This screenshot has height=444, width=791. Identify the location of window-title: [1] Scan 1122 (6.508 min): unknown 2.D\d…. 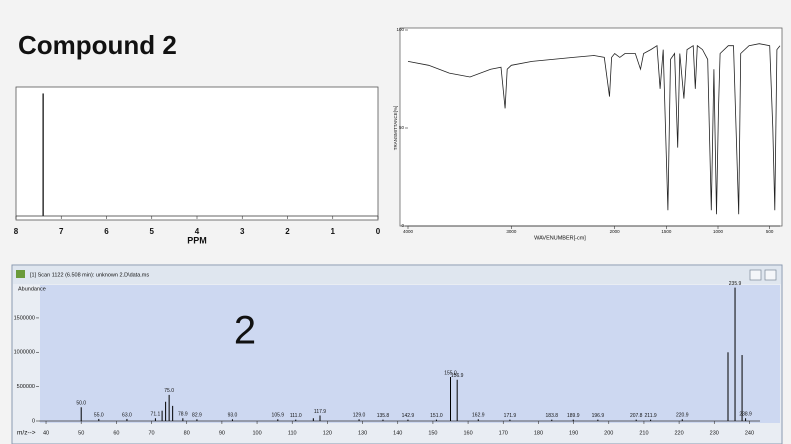
(89, 275).